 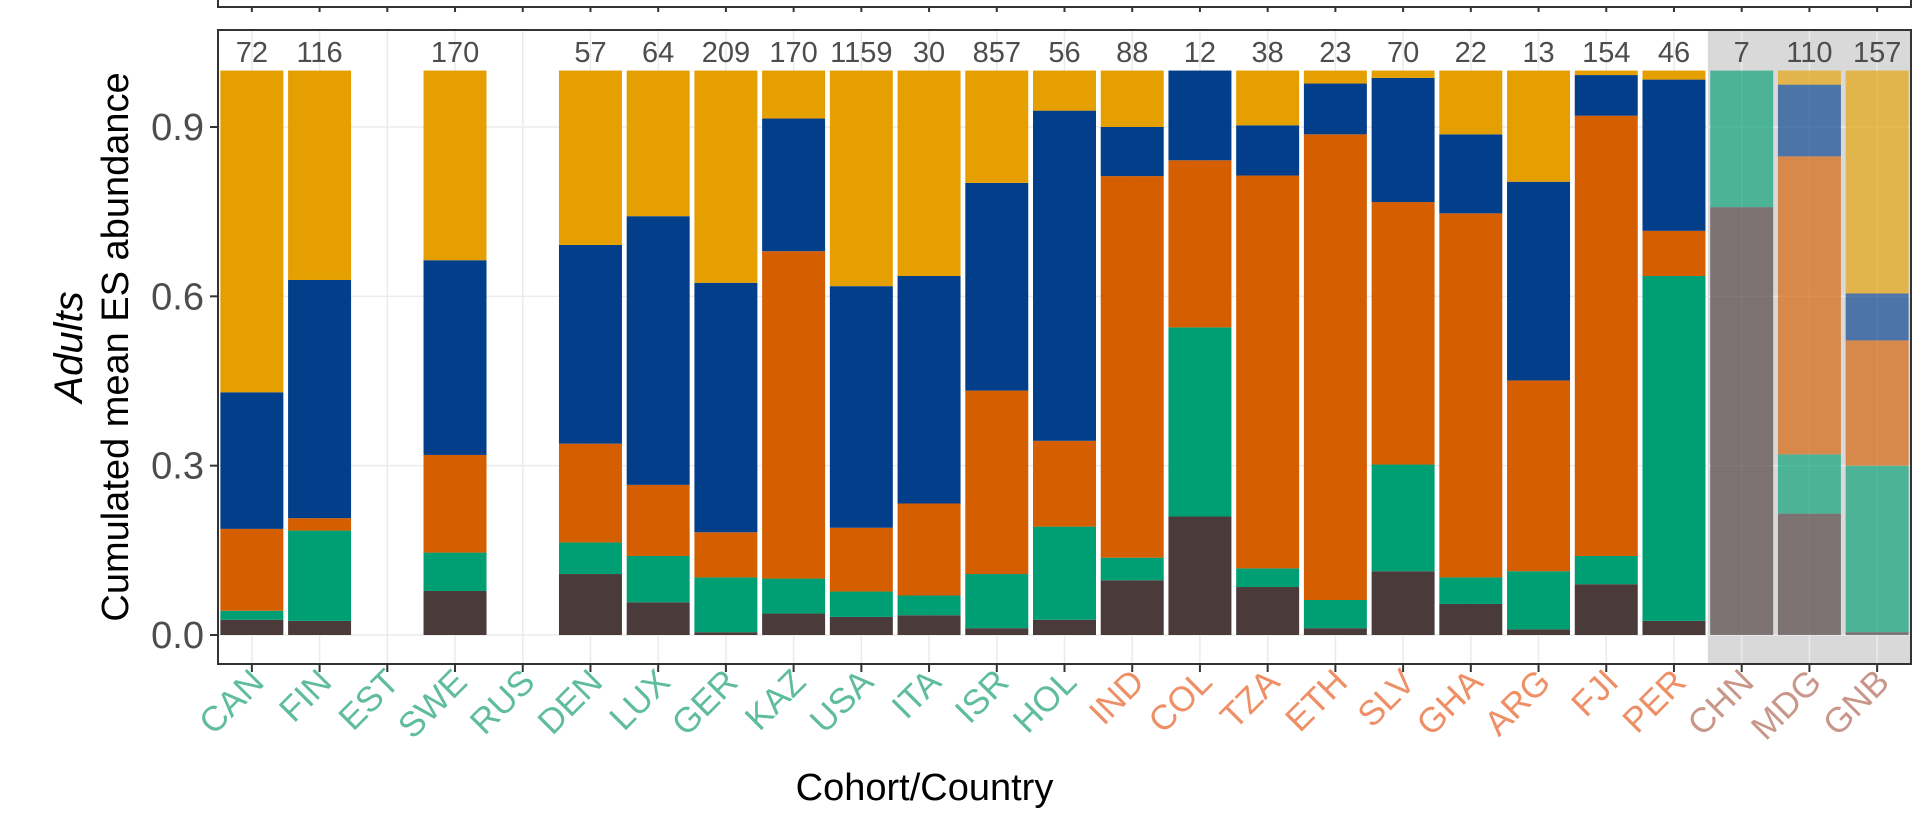 What do you see at coordinates (1316, 700) in the screenshot?
I see `x-tick-label-eth: ETH` at bounding box center [1316, 700].